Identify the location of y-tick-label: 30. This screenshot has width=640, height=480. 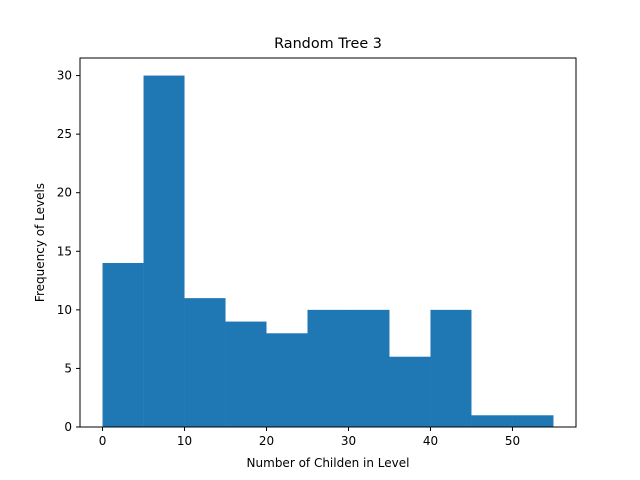
(64, 76).